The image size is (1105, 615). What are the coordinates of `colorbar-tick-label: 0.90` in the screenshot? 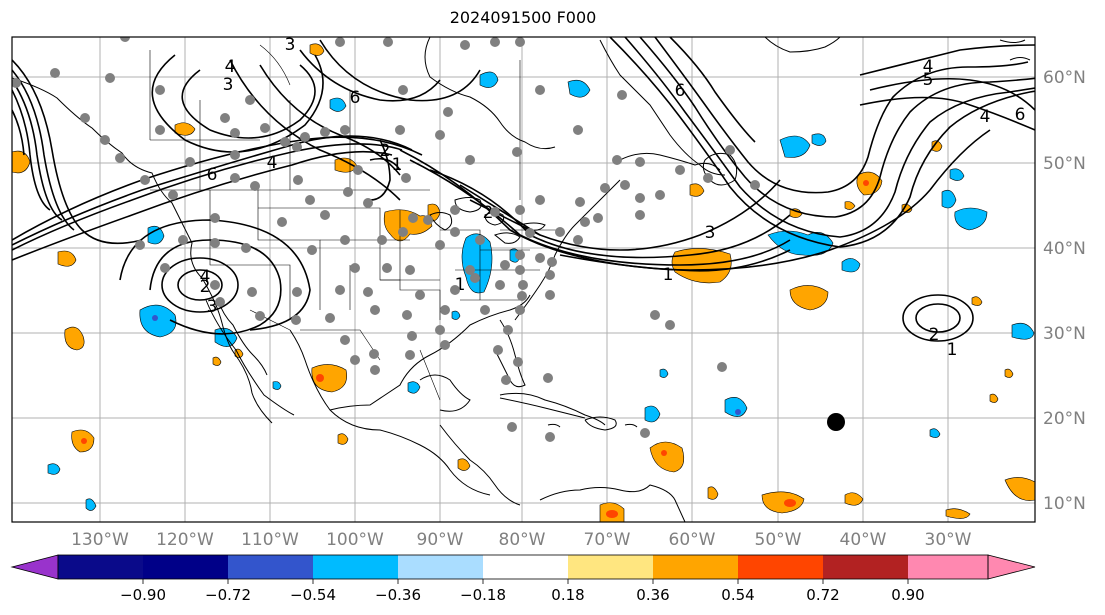 It's located at (907, 595).